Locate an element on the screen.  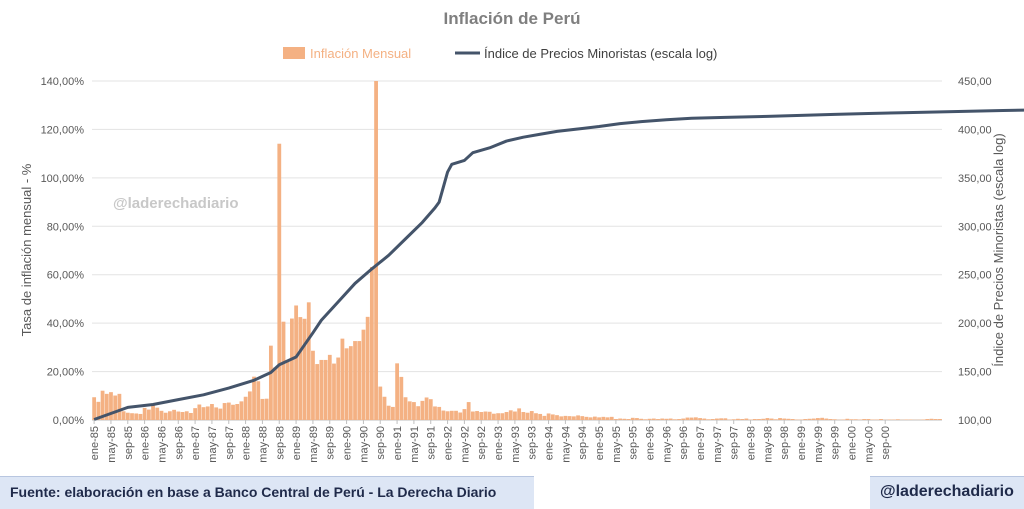
x-tick-label: sep-00 is located at coordinates (886, 443).